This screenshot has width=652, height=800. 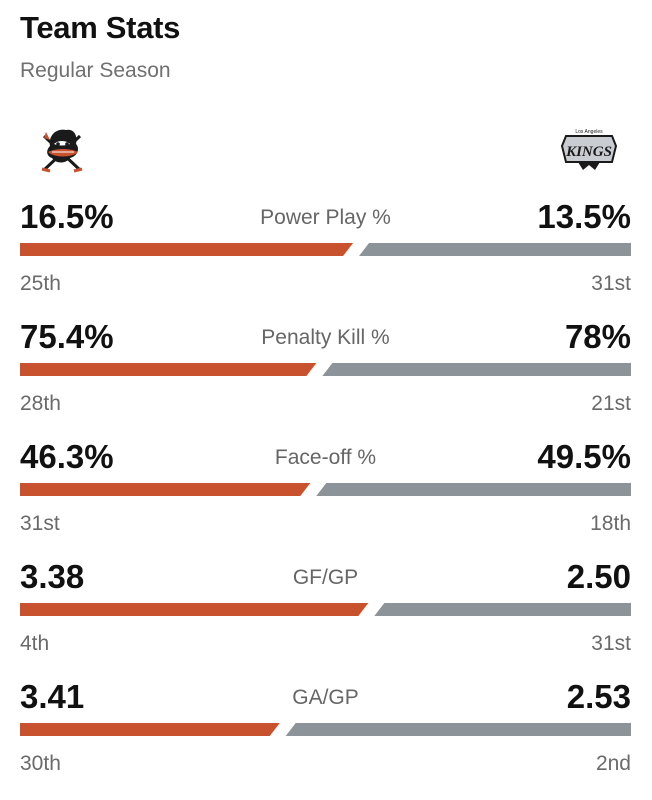 I want to click on stat-row-gf-gp: 3.38 GF/GP 2.50 4th 31st, so click(x=325, y=617).